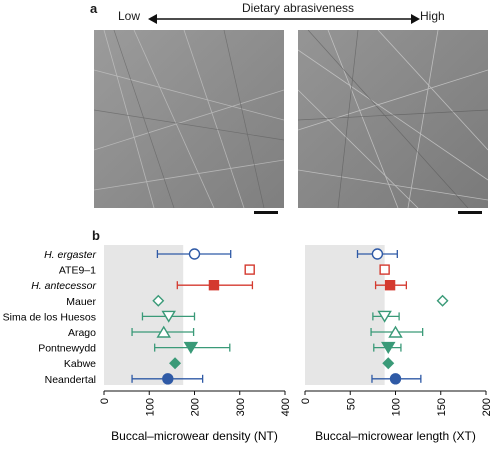 The height and width of the screenshot is (453, 500). I want to click on microwear-image-high, so click(393, 119).